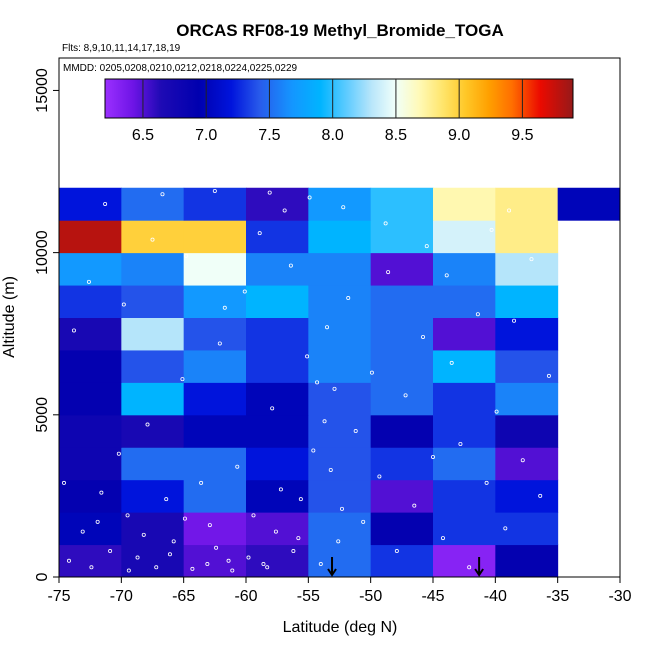  What do you see at coordinates (339, 590) in the screenshot?
I see `x-axis: -75 -70 -65 -60 -55 -50 -45 -40 -35 -30` at bounding box center [339, 590].